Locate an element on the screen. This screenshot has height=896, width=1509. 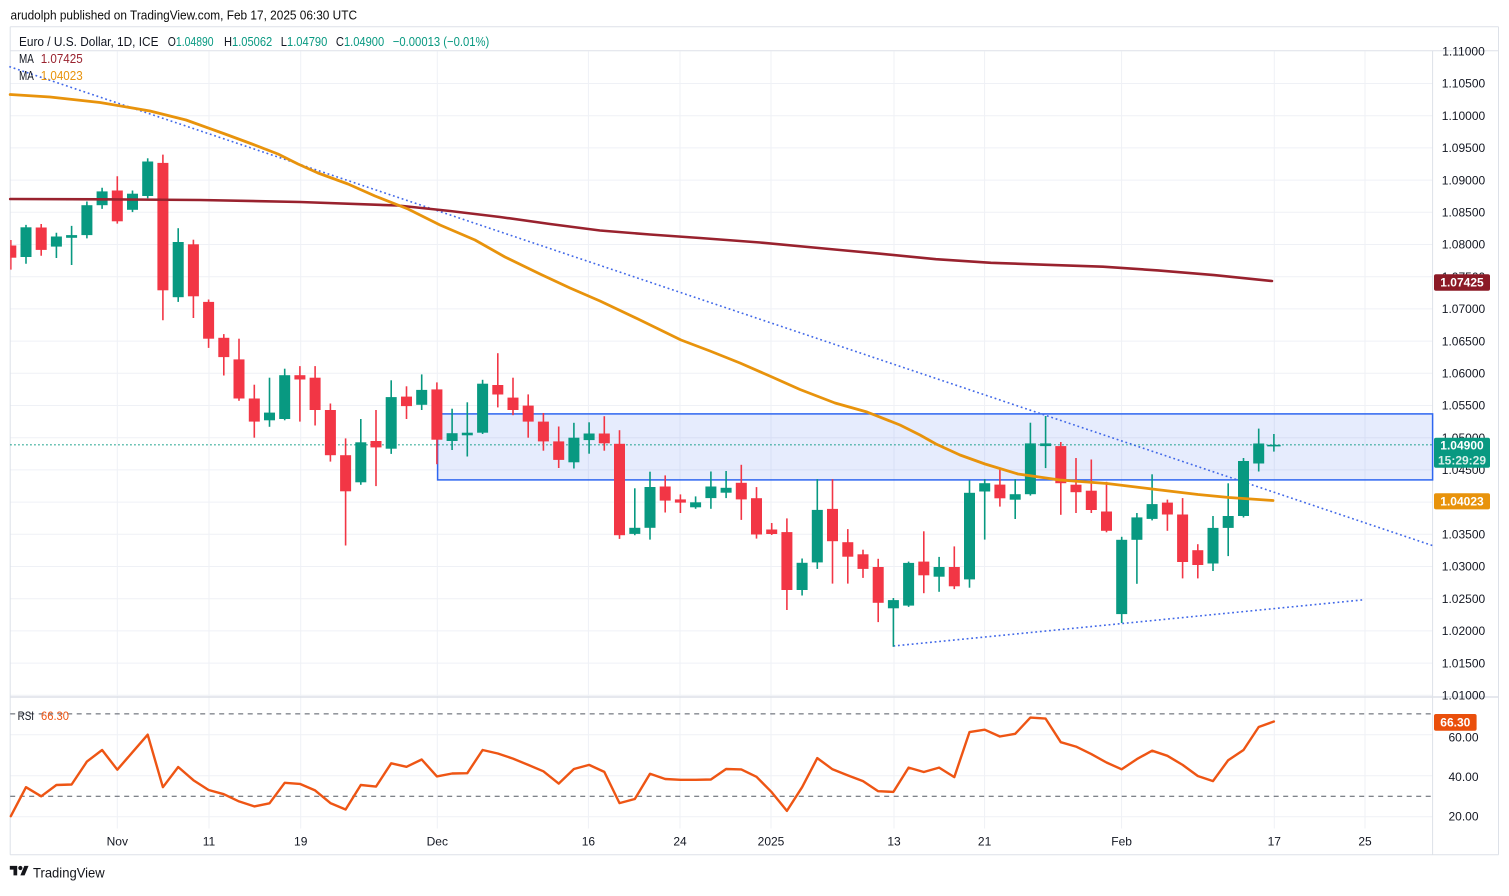
svg-text: 17 is located at coordinates (1275, 842).